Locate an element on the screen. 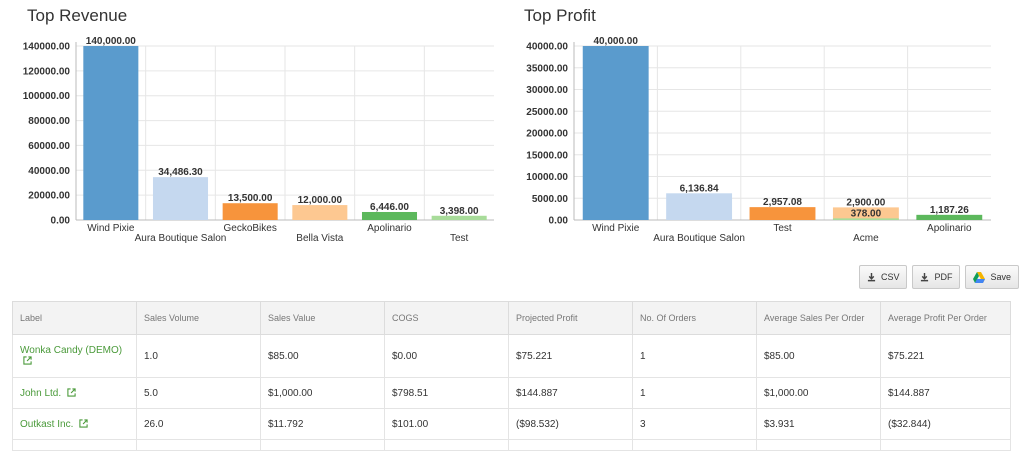 This screenshot has width=1024, height=451. category-label: Bella Vista is located at coordinates (320, 238).